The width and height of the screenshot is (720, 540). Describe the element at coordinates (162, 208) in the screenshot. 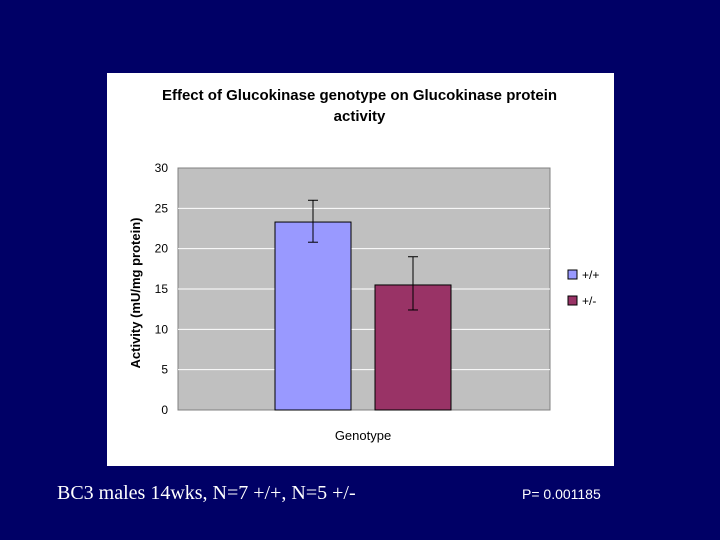

I see `y-tick-label: 25` at that location.